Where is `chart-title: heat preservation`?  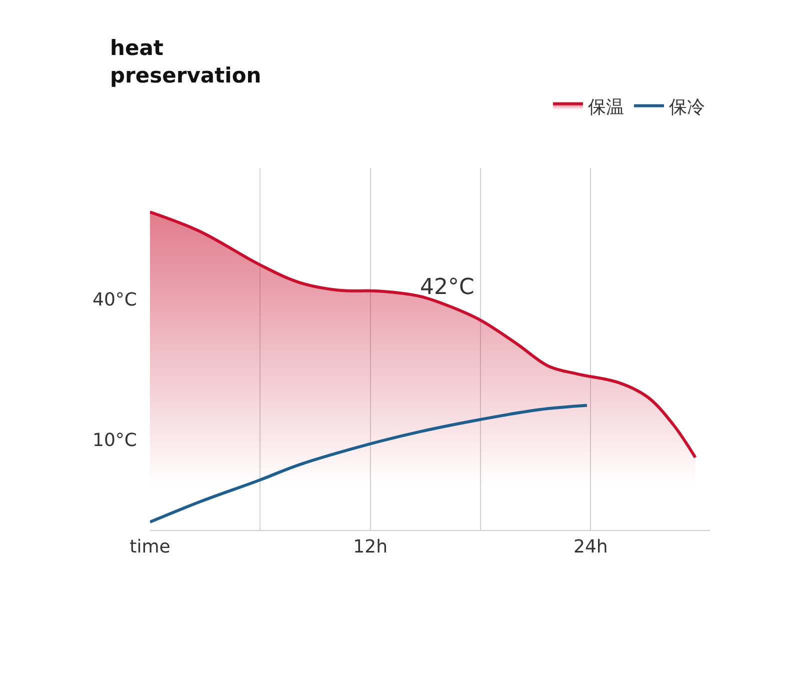 chart-title: heat preservation is located at coordinates (186, 62).